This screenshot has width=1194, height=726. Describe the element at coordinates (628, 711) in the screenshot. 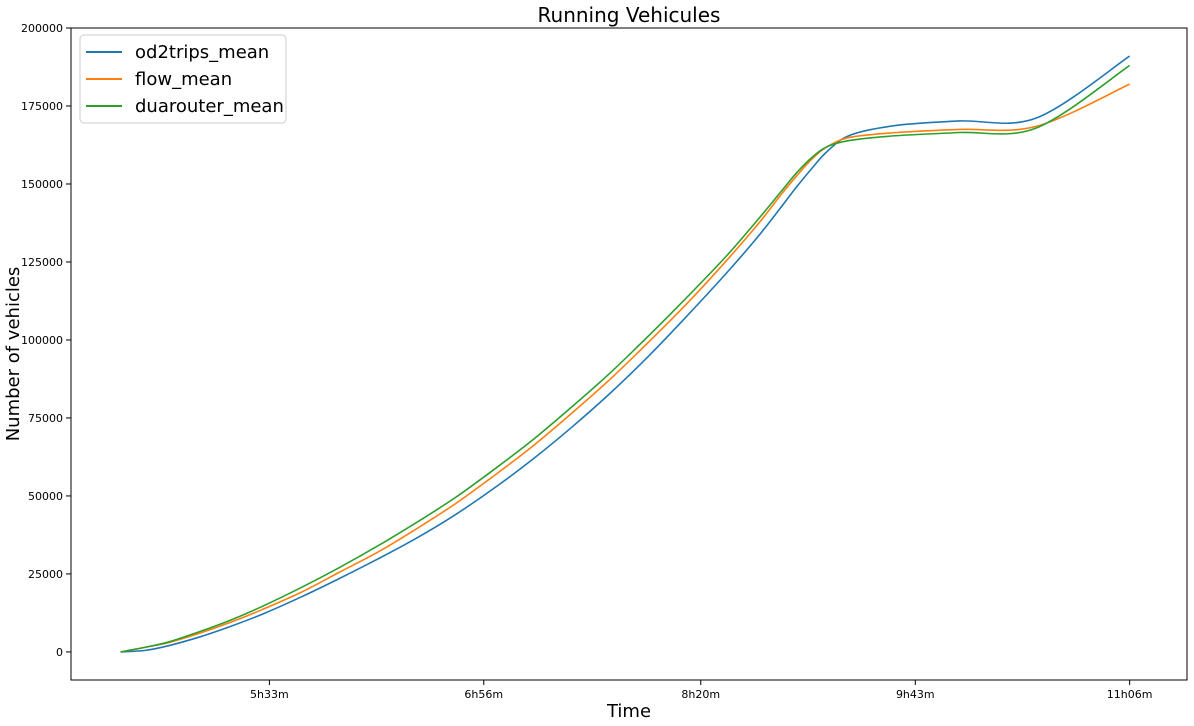

I see `x-axis-label: Time` at that location.